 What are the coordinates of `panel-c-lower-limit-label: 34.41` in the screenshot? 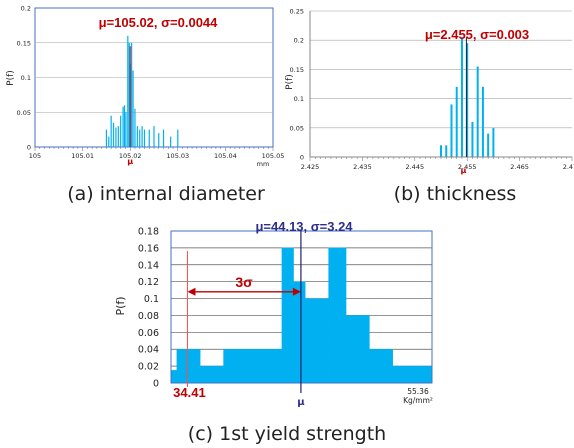 It's located at (189, 392).